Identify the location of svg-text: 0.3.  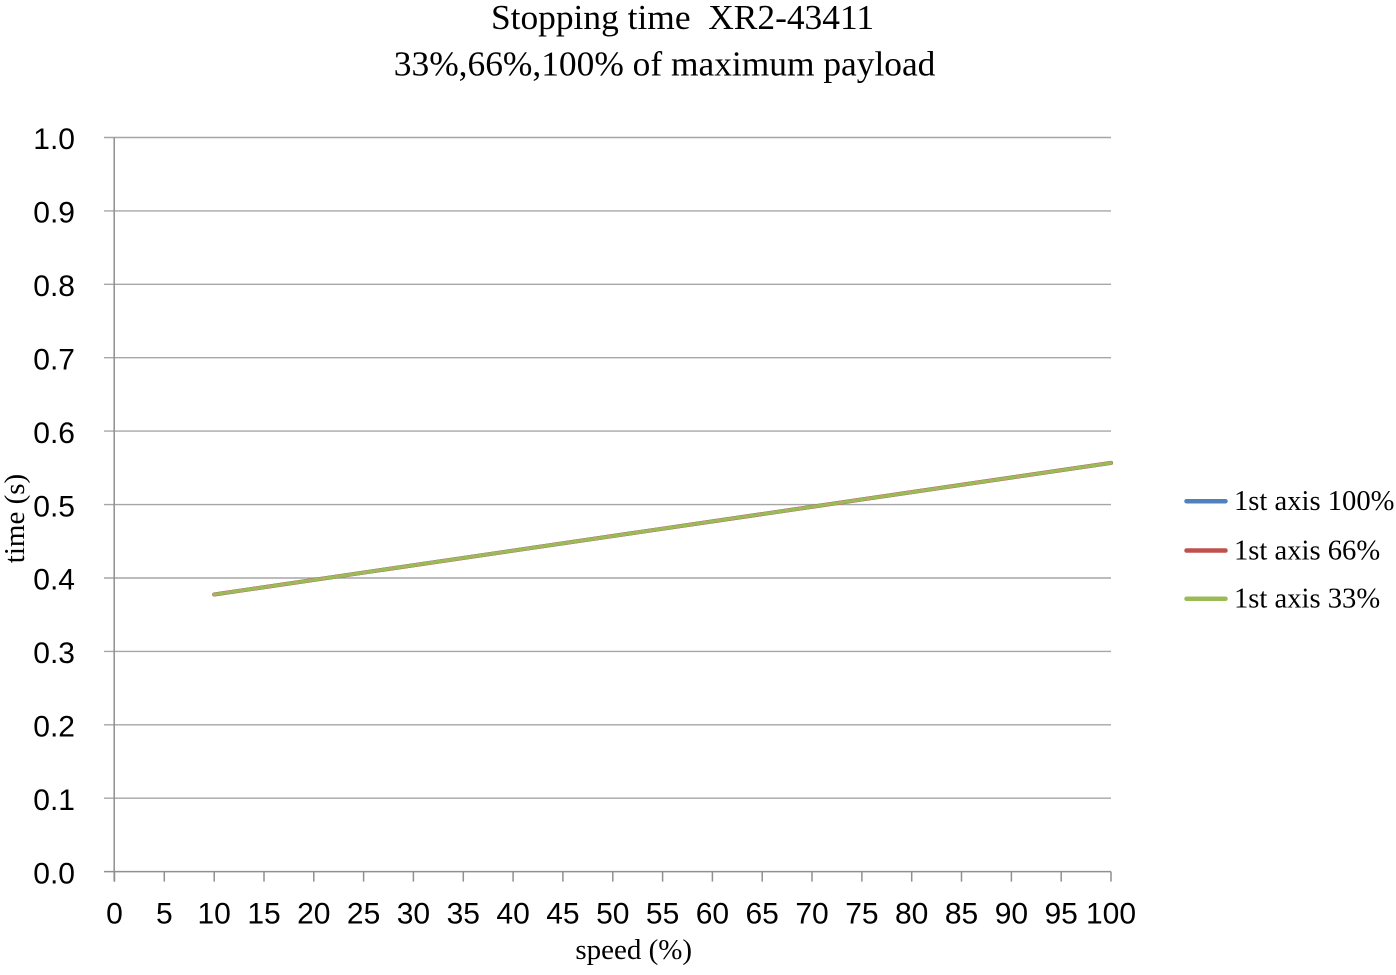
(54, 653).